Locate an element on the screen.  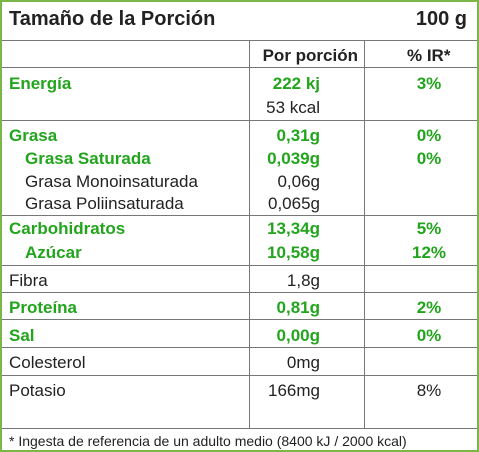
nutrient-value-colesterol: 0mg is located at coordinates (303, 362).